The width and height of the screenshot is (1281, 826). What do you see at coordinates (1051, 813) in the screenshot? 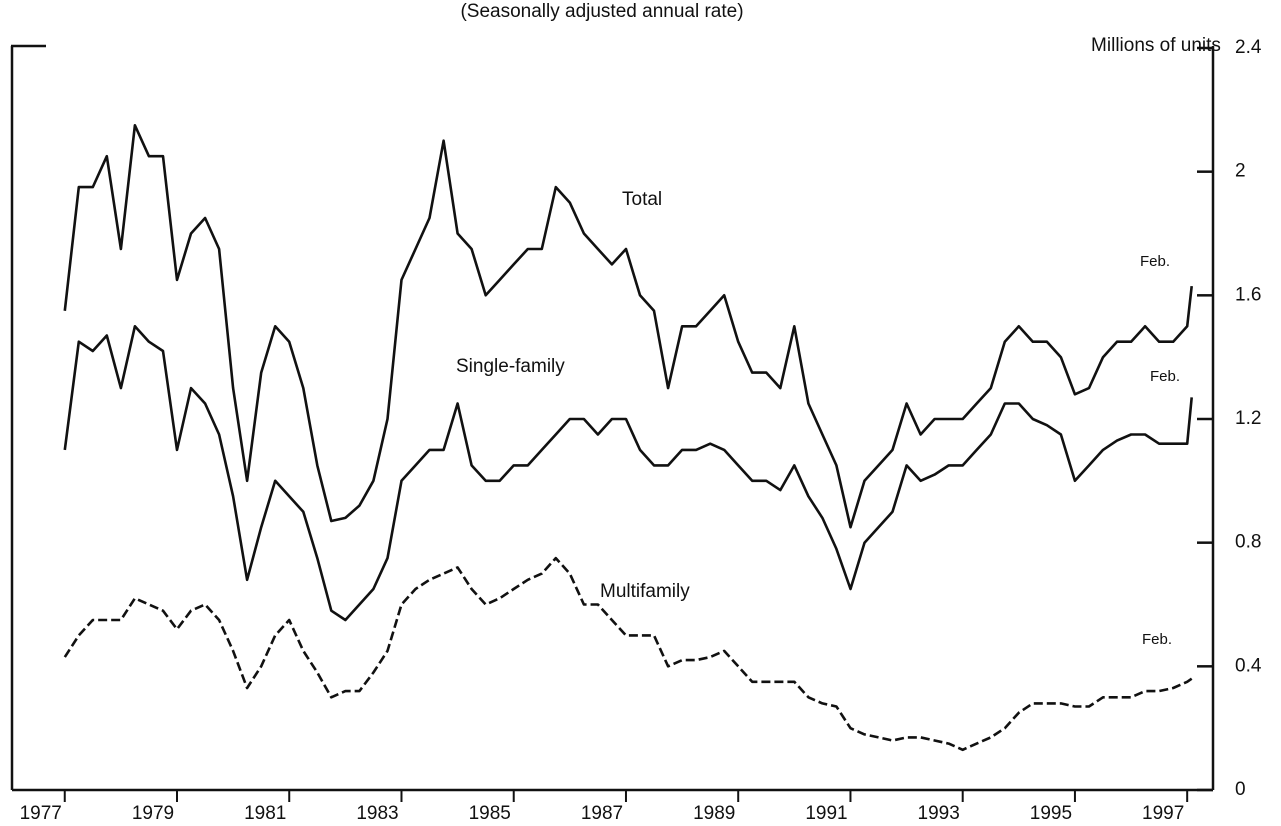
I see `x-tick-label: 1995` at bounding box center [1051, 813].